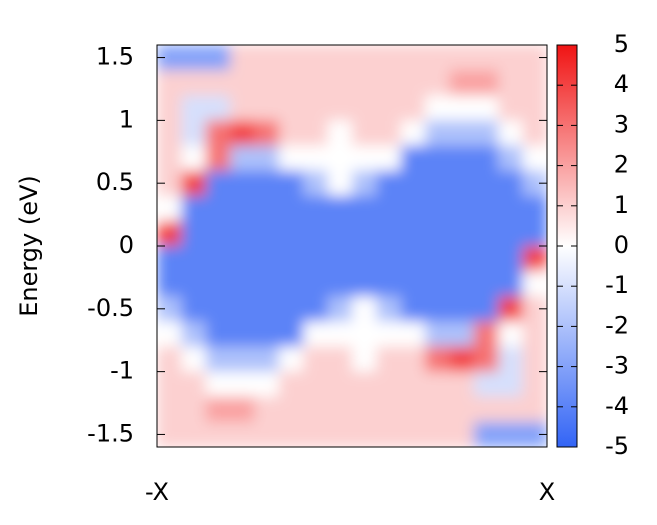 The height and width of the screenshot is (525, 657). I want to click on y-tick-label: -1, so click(122, 371).